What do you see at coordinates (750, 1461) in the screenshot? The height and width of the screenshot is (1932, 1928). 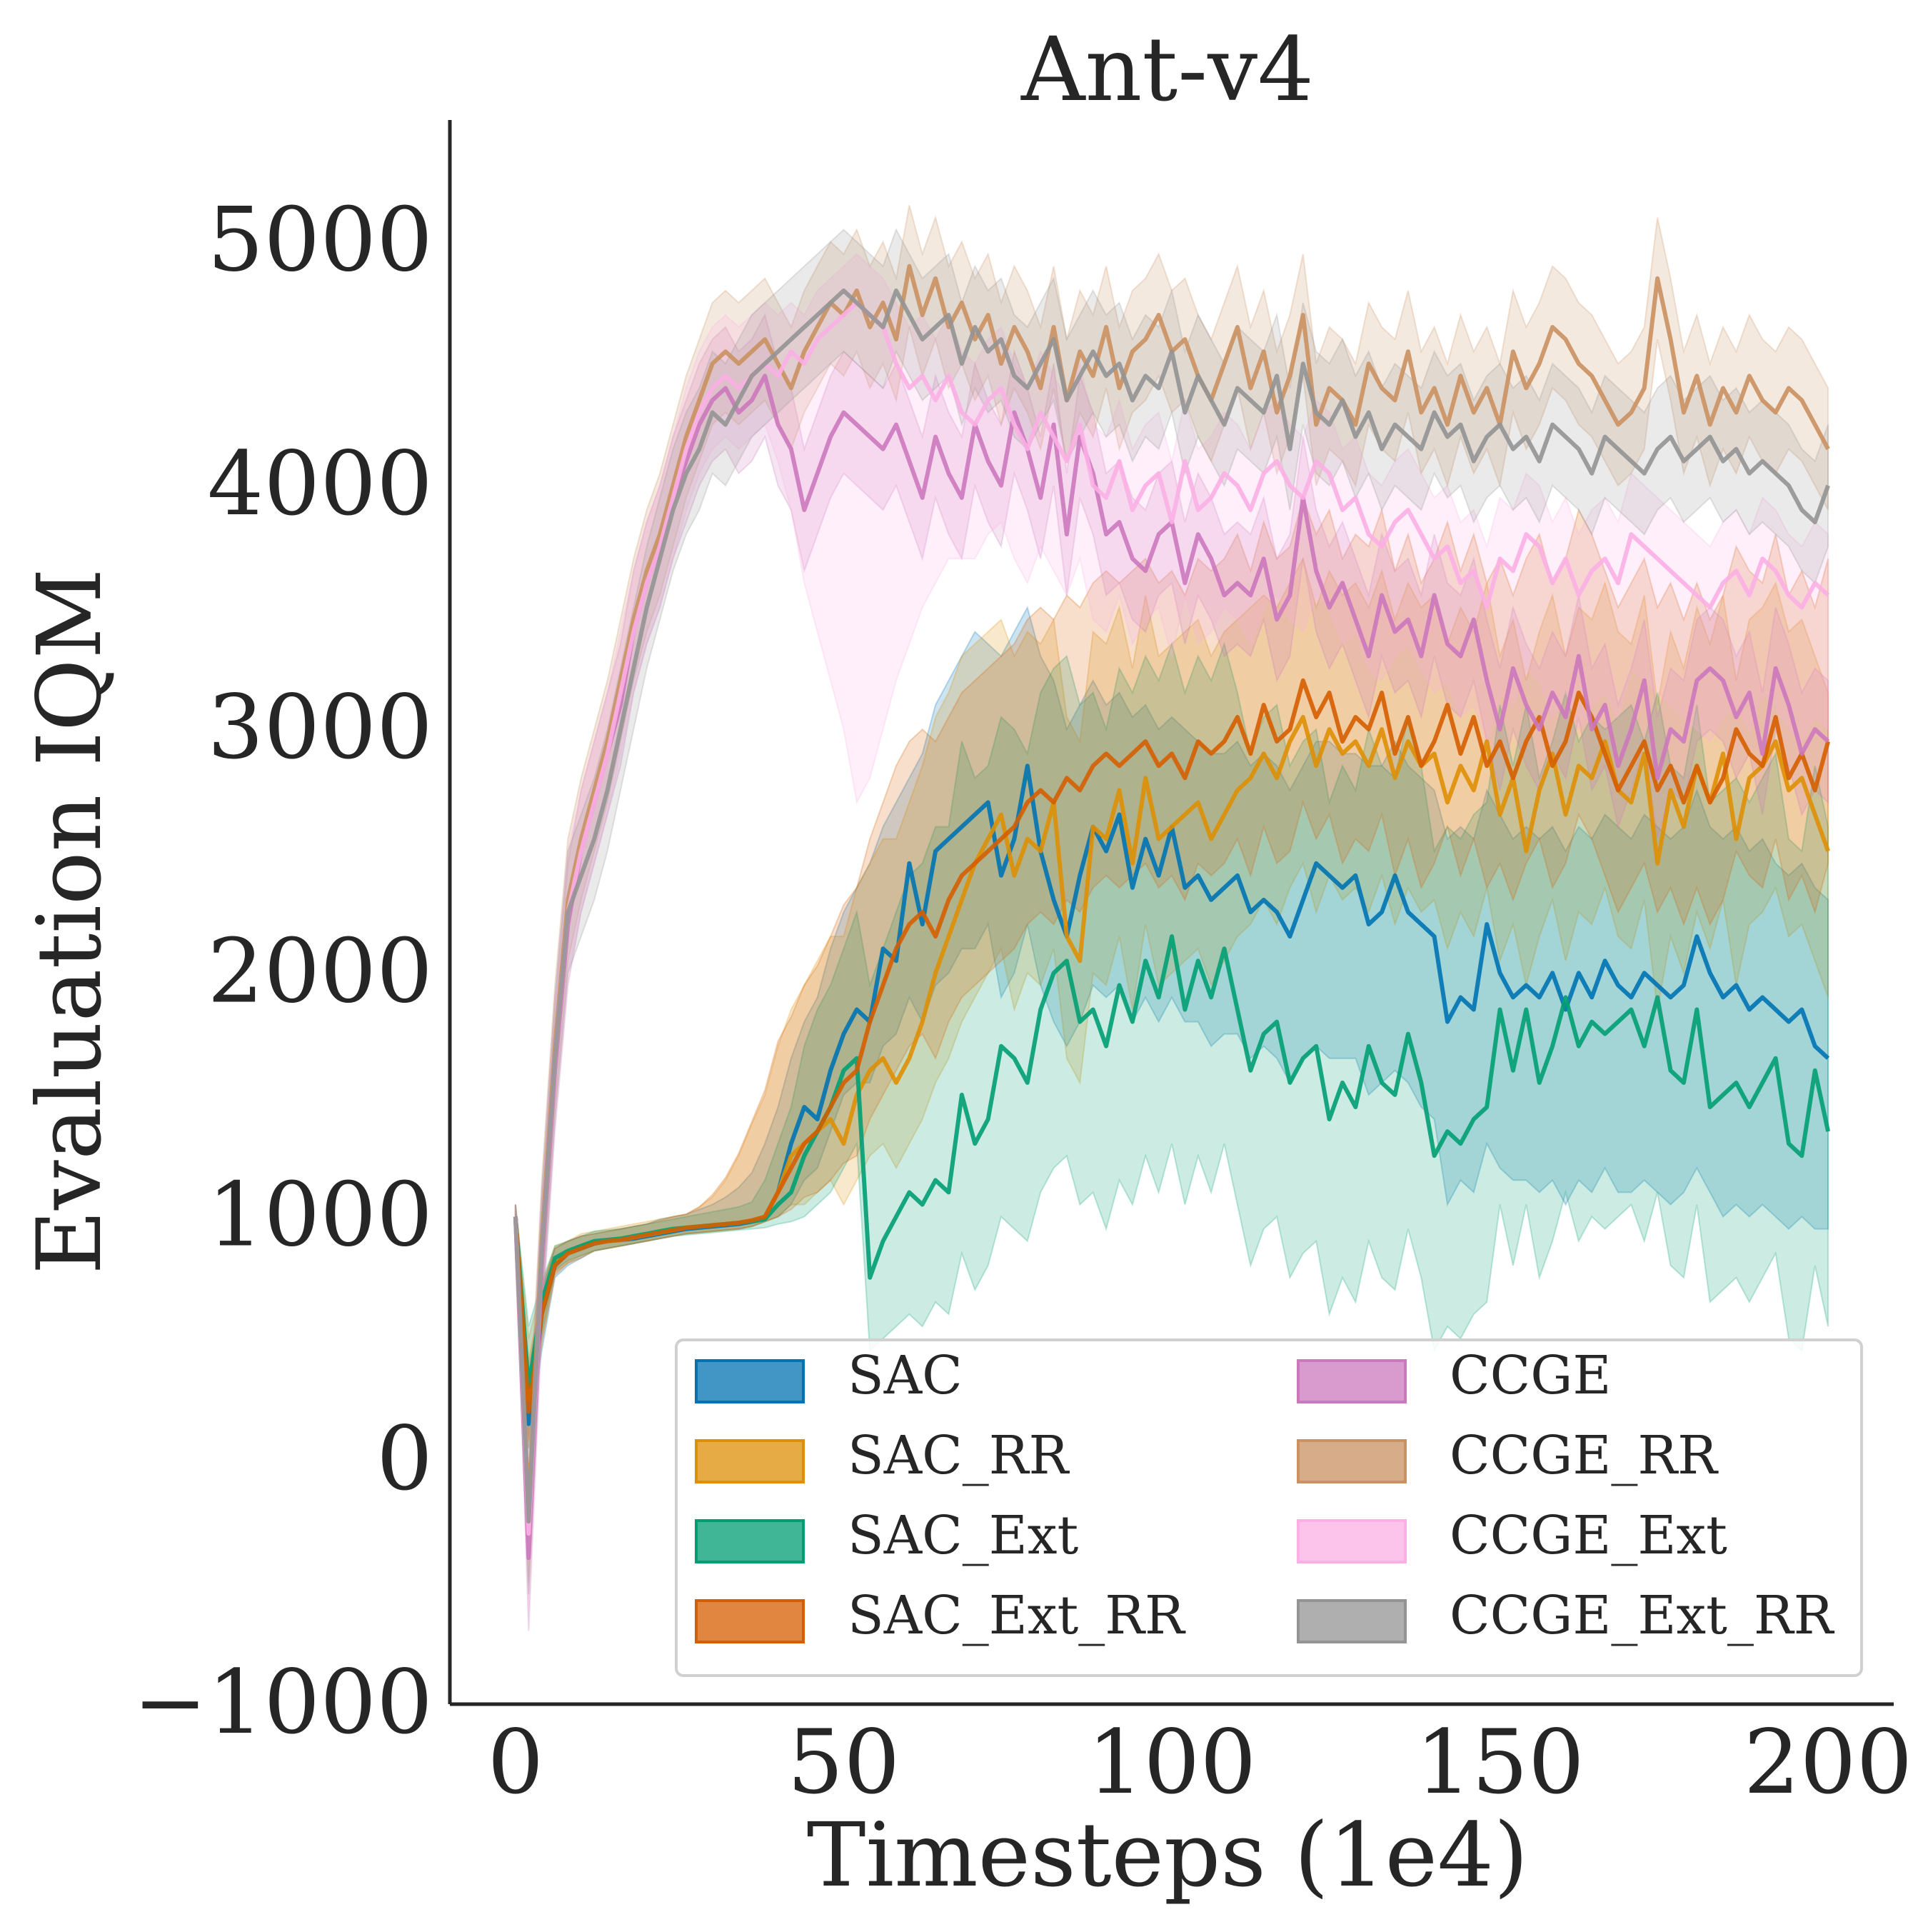 I see `legend-swatch-sac-rr` at bounding box center [750, 1461].